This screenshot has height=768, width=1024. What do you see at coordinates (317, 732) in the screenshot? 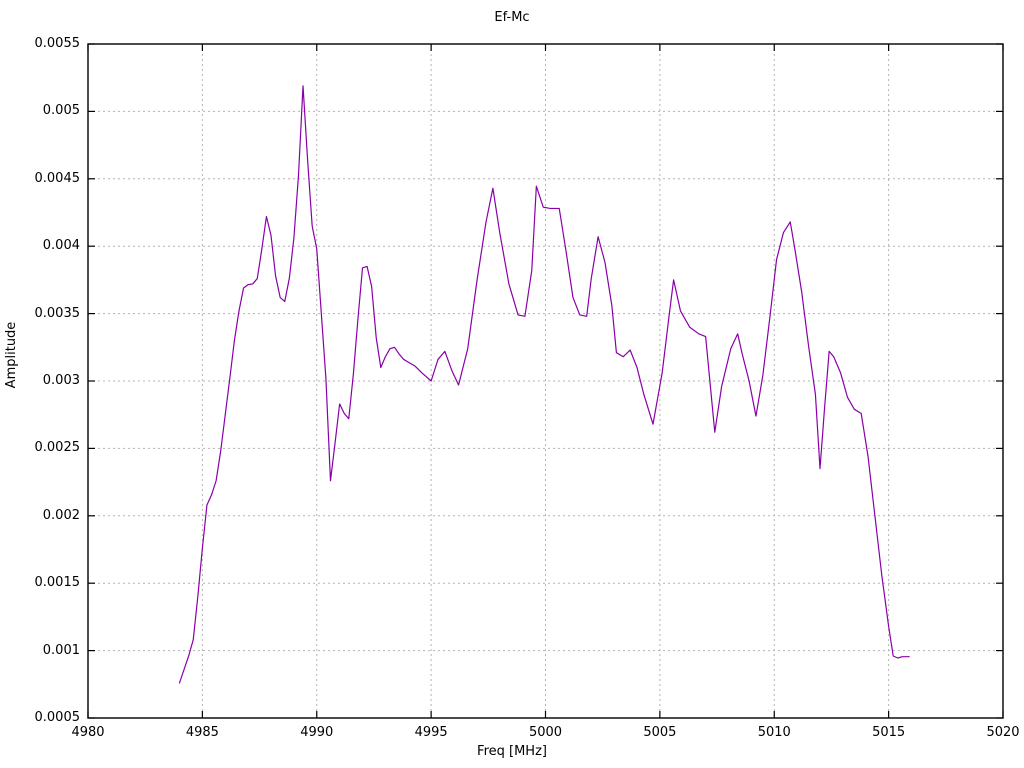
I see `x-tick-label: 4990` at bounding box center [317, 732].